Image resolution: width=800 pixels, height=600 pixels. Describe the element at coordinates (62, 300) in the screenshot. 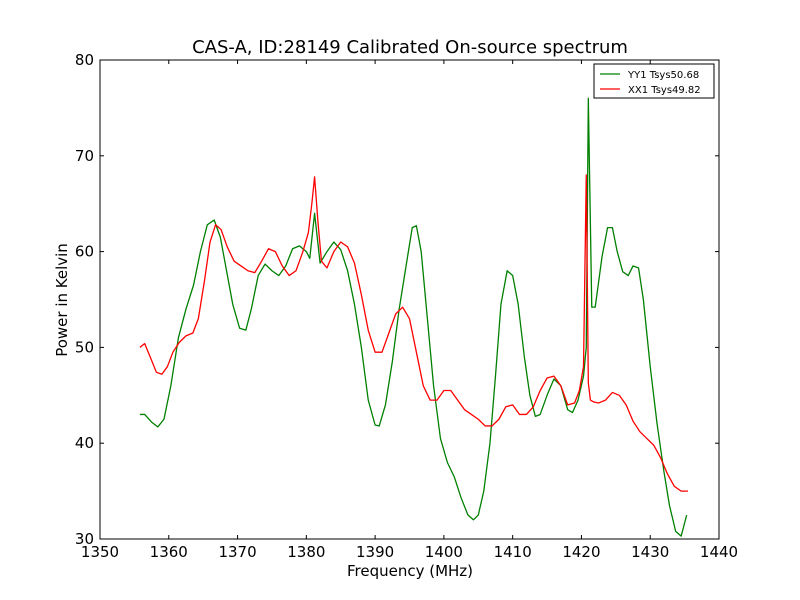

I see `y-axis-label: Power in Kelvin` at that location.